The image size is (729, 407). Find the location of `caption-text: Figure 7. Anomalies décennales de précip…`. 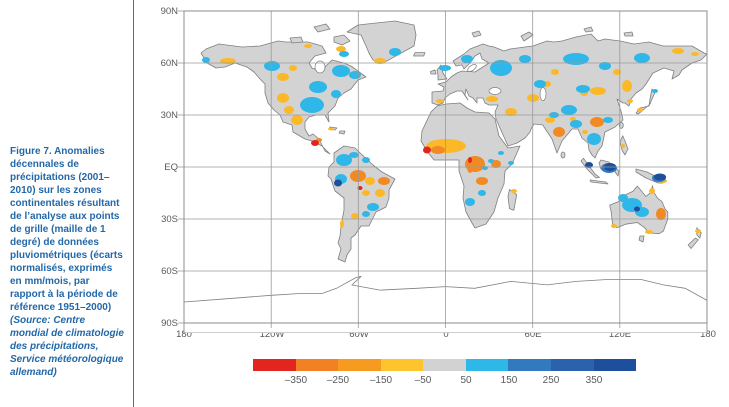

caption-text: Figure 7. Anomalies décennales de précip… is located at coordinates (66, 229).